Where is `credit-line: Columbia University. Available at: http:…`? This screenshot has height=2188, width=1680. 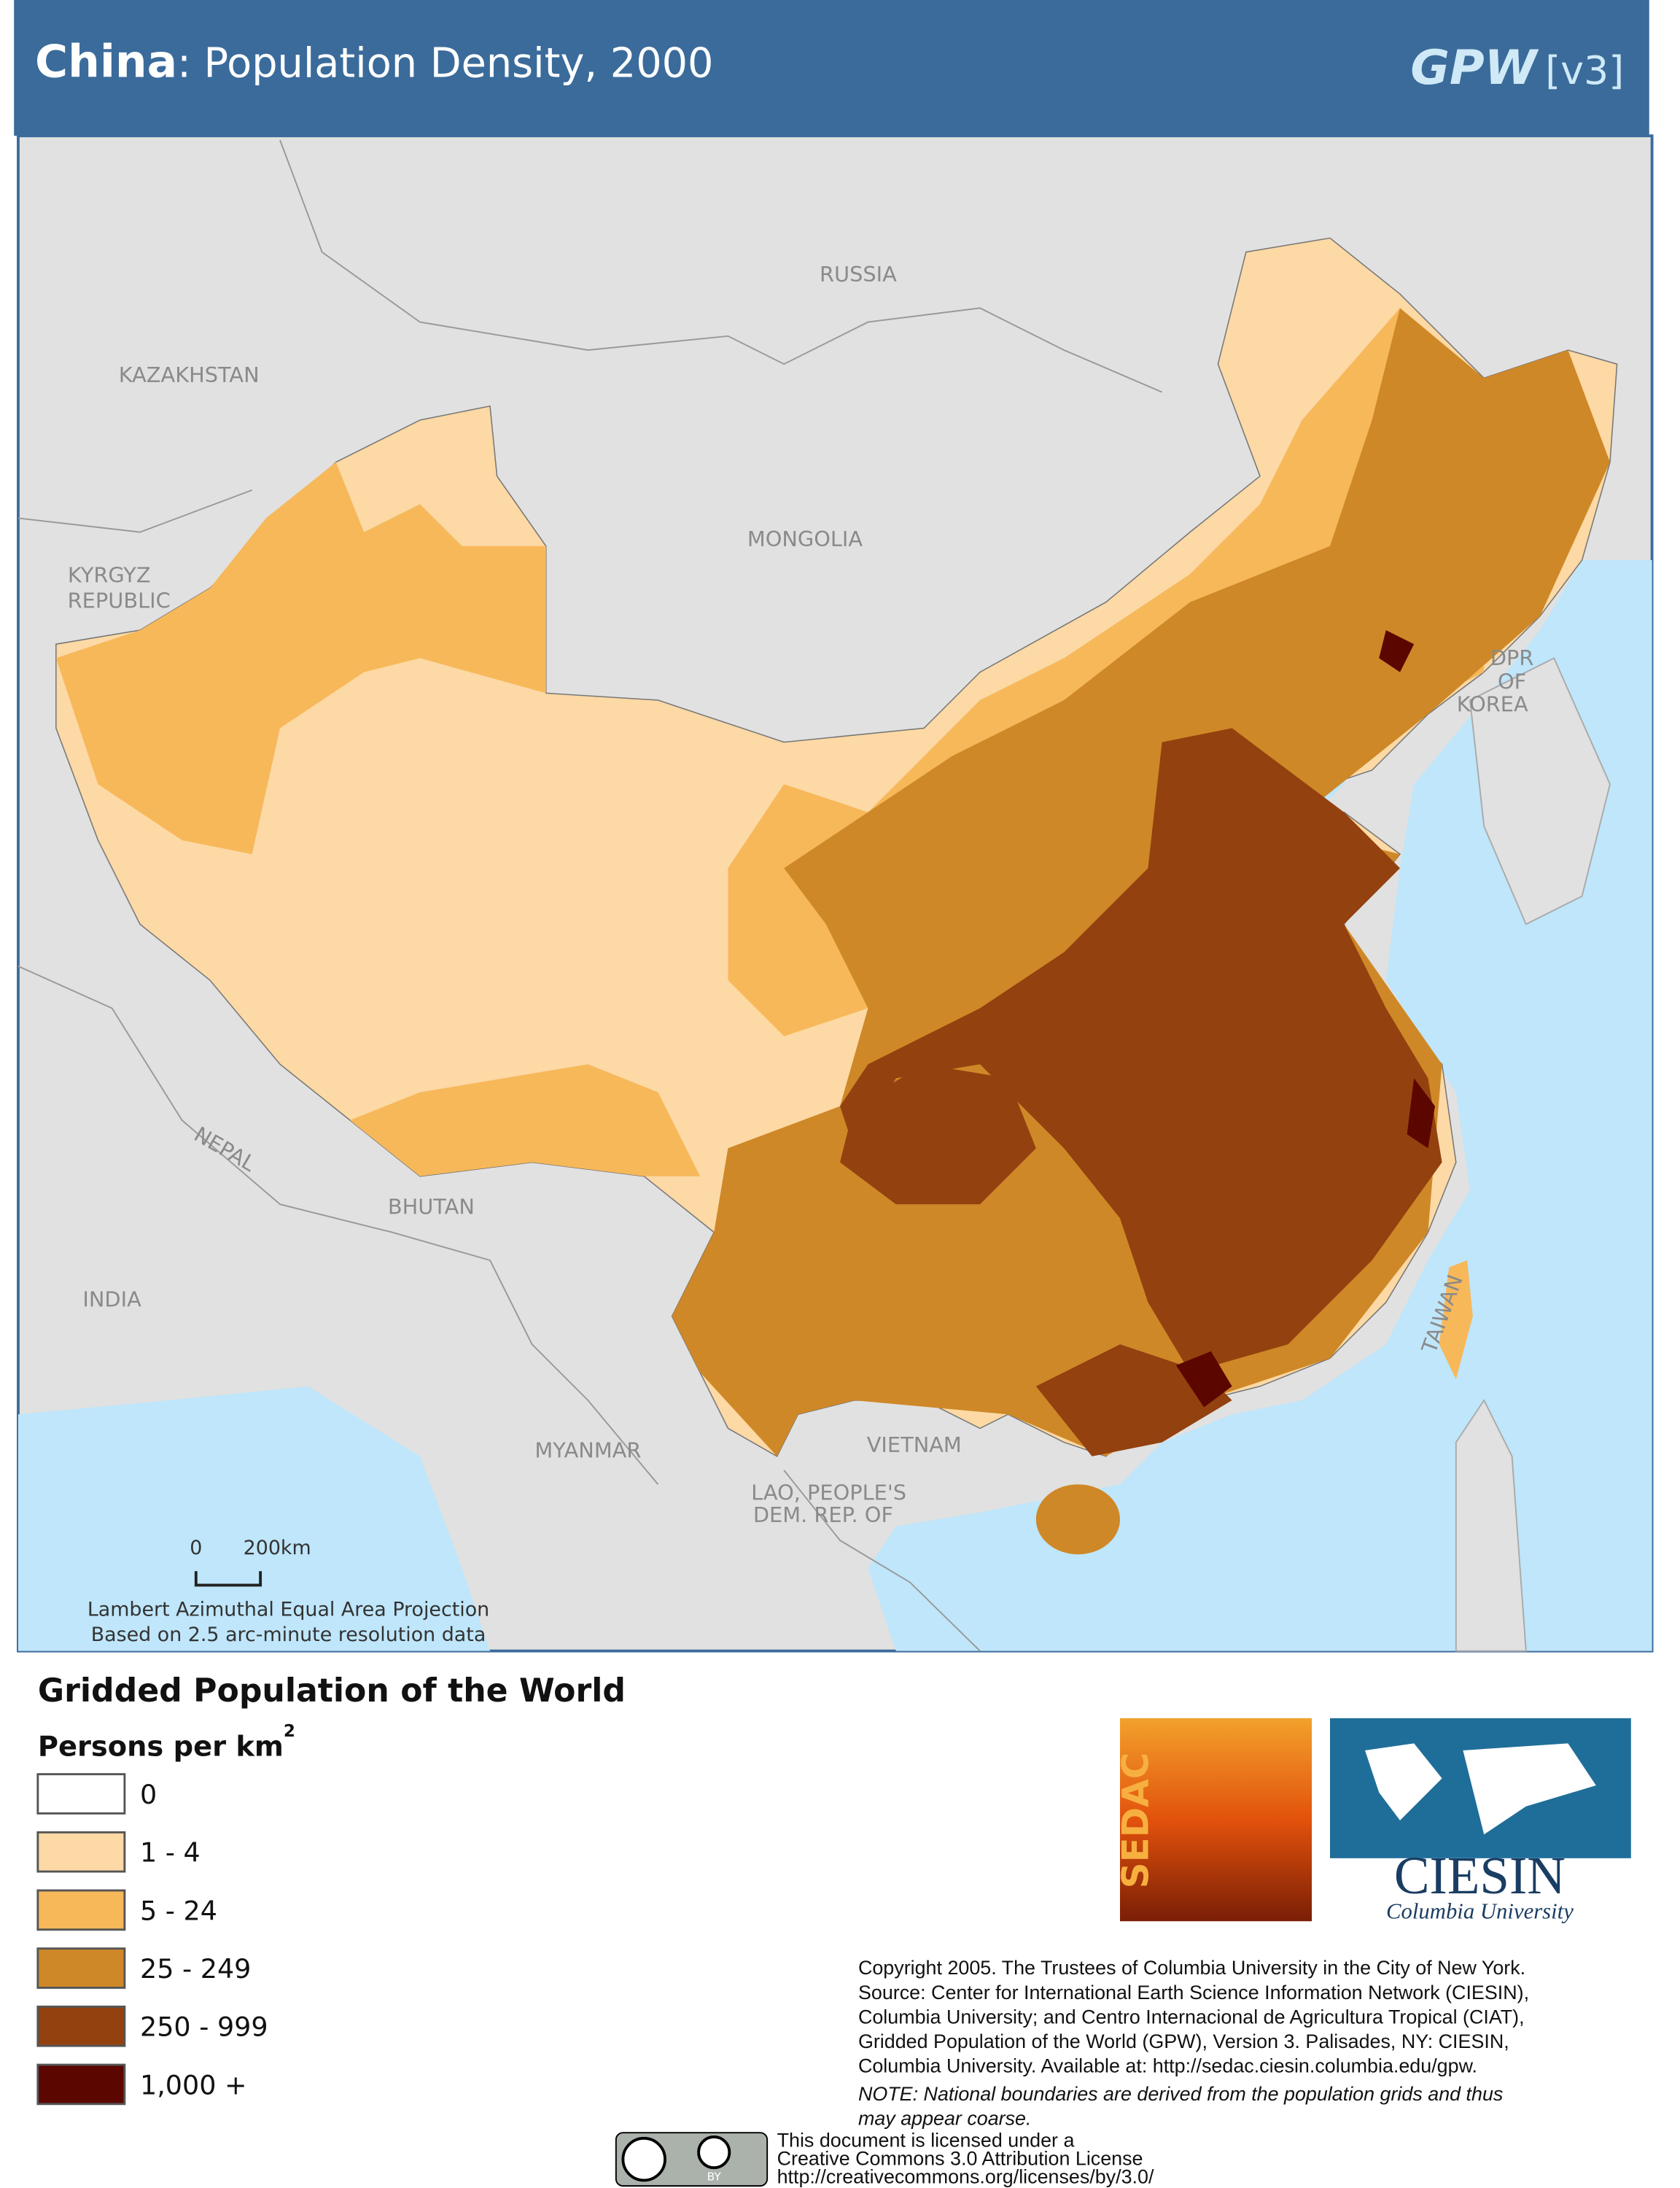 credit-line: Columbia University. Available at: http:… is located at coordinates (1167, 2066).